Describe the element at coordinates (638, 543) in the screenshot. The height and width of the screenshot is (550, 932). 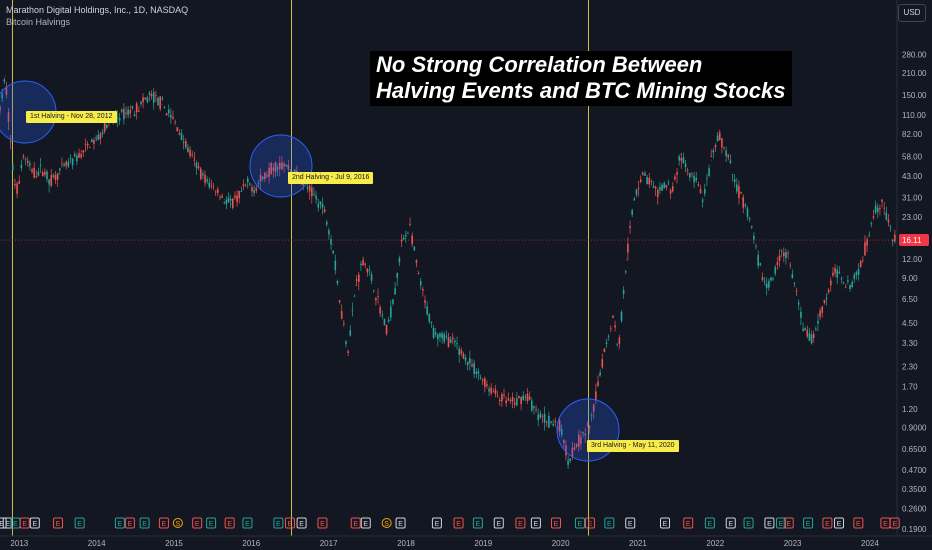
I see `x-tick-label: 2021` at that location.